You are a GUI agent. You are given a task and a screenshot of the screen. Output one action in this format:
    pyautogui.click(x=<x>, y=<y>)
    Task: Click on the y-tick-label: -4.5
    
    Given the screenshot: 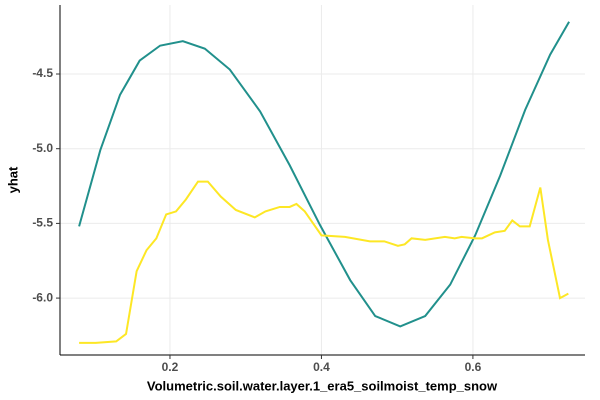 What is the action you would take?
    pyautogui.click(x=42, y=73)
    